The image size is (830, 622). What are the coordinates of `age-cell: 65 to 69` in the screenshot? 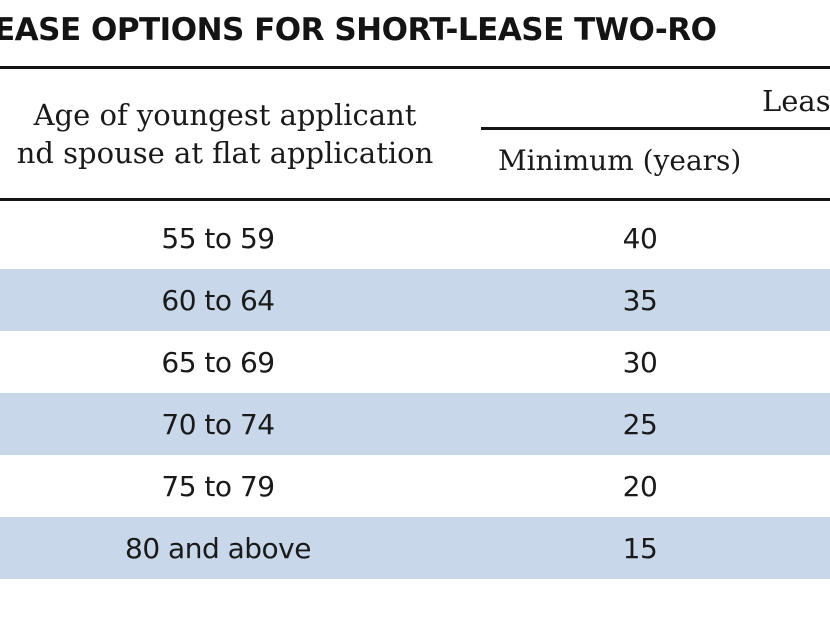 It's located at (218, 362).